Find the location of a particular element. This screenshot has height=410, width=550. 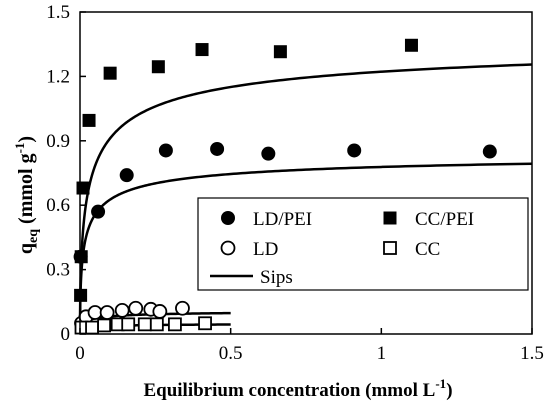

x-tick-label: 0.5 is located at coordinates (231, 353).